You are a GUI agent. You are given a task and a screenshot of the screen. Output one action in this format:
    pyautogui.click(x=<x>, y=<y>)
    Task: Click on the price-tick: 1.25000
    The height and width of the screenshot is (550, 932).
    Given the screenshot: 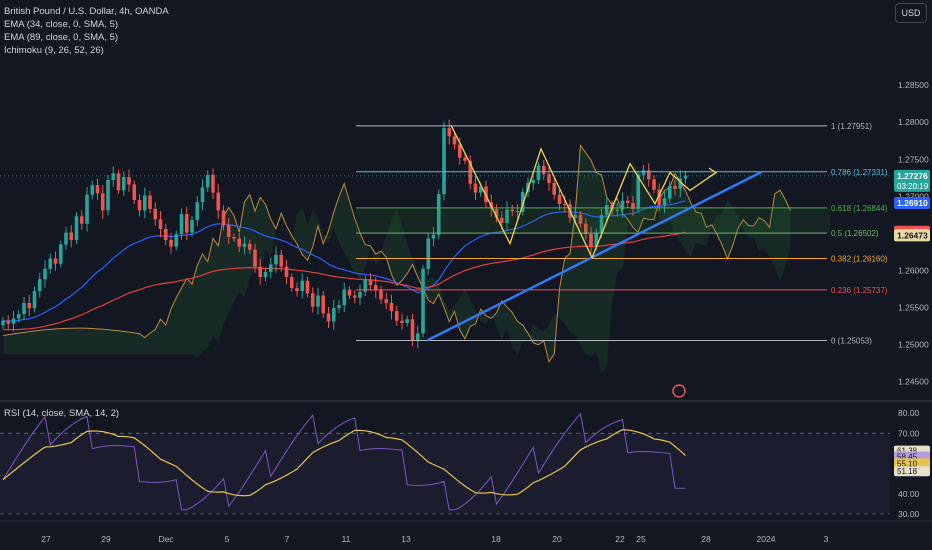 What is the action you would take?
    pyautogui.click(x=913, y=344)
    